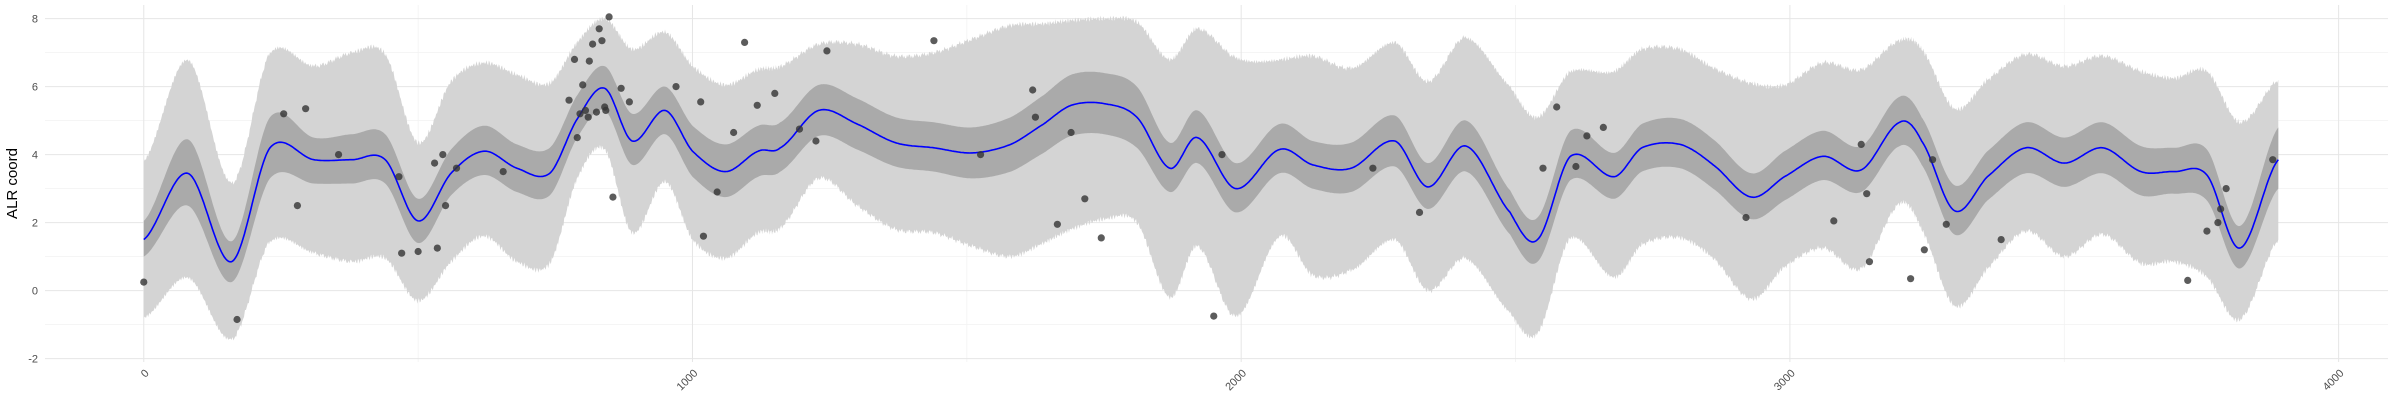 Image resolution: width=2400 pixels, height=400 pixels. I want to click on y-axis-tick-labels: -2 0 2 4 6 8, so click(33, 190).